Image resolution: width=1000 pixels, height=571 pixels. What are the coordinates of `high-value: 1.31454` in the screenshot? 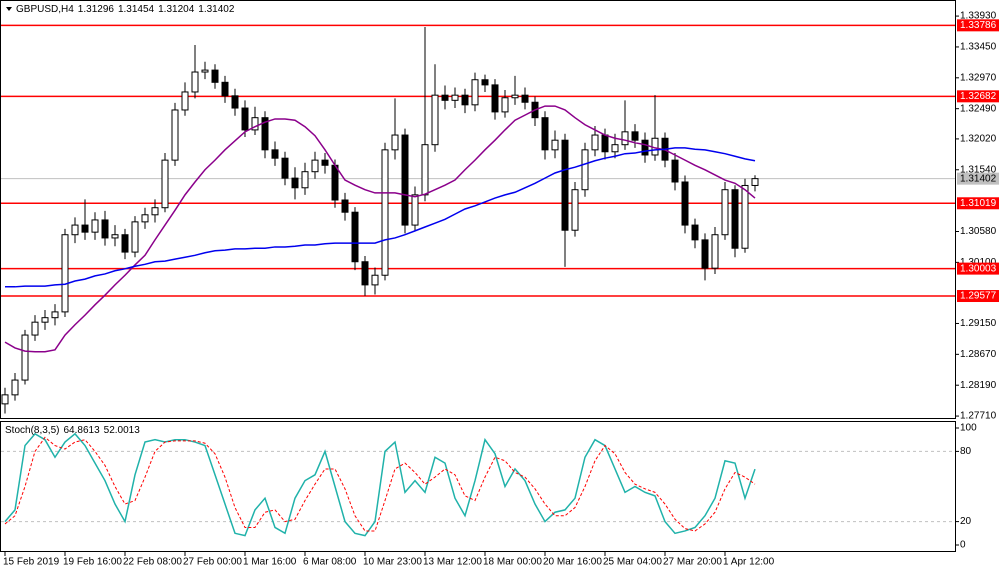 It's located at (136, 9).